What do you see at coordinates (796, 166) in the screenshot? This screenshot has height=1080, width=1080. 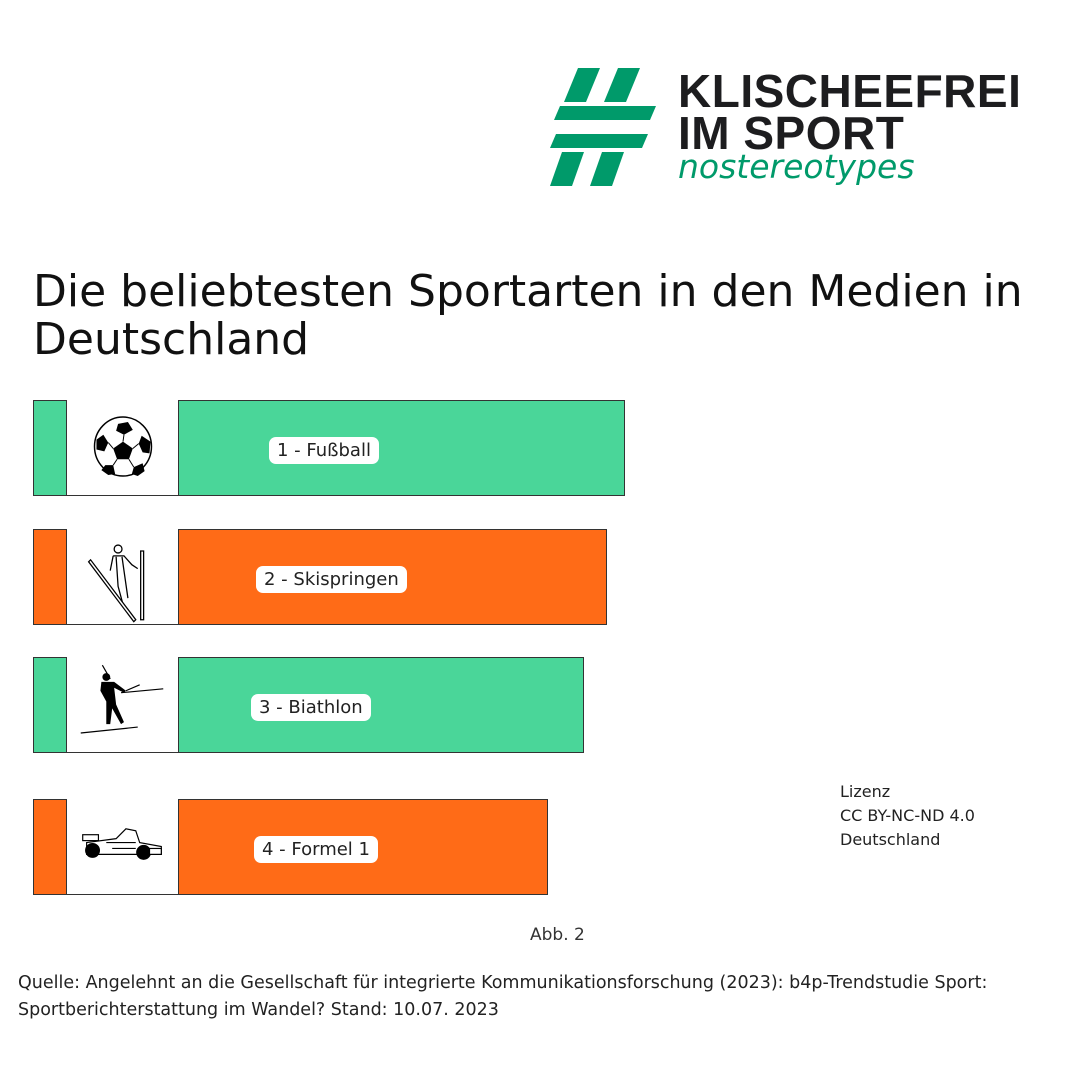 I see `logo-tagline: nostereotypes` at bounding box center [796, 166].